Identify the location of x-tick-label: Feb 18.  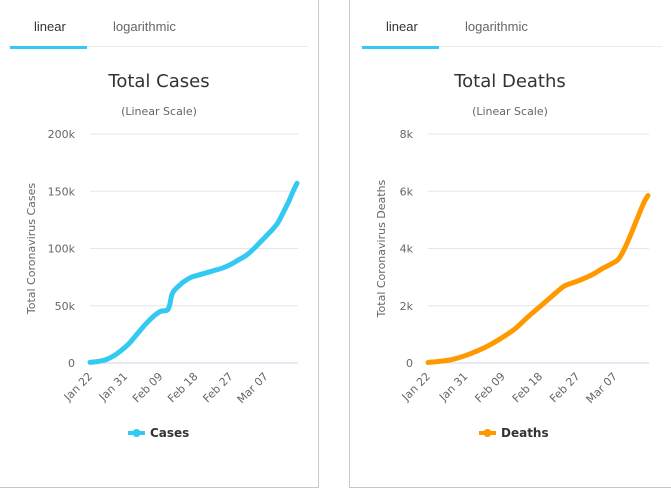
(527, 387).